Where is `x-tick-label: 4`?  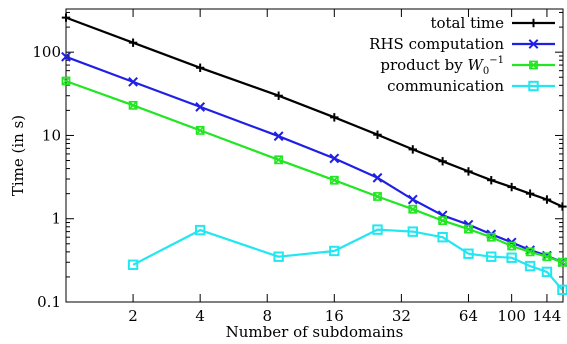 x-tick-label: 4 is located at coordinates (200, 316).